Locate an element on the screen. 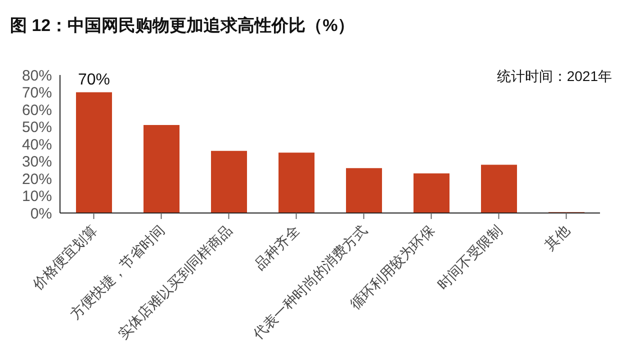 The width and height of the screenshot is (640, 343). annotation: 统计时间：2021年 is located at coordinates (554, 77).